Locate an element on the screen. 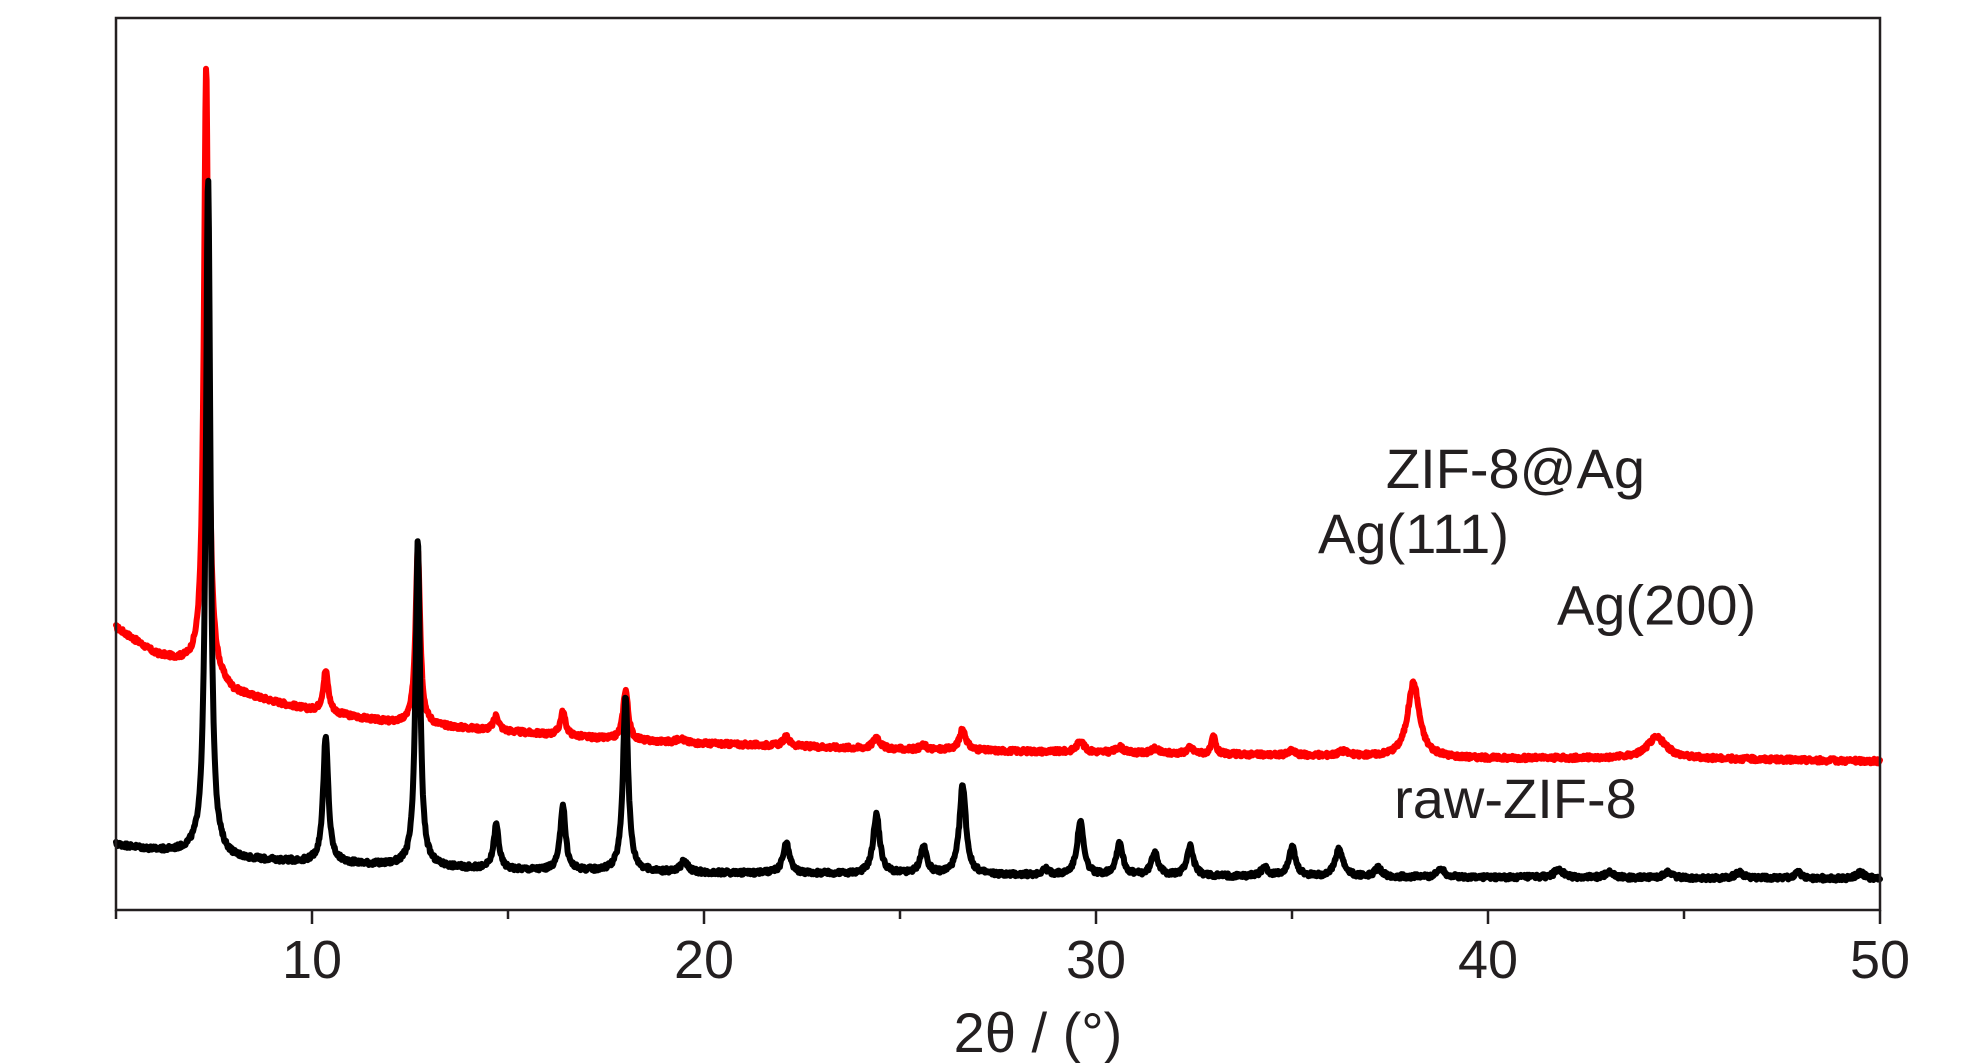  x-axis-ticks: 10 20 30 40 50 is located at coordinates (1012, 950).